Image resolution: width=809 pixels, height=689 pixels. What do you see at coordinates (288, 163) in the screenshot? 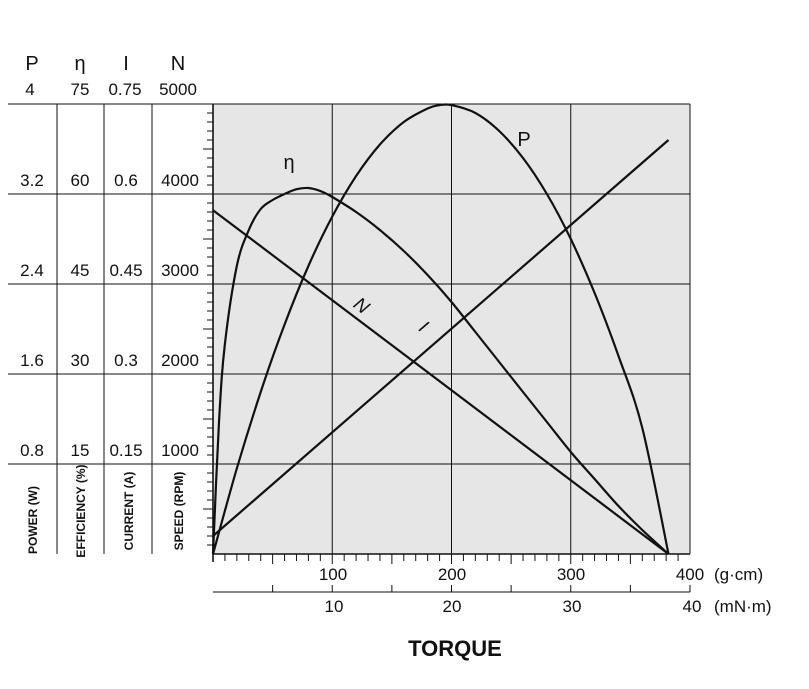
I see `series-label-eta: η` at bounding box center [288, 163].